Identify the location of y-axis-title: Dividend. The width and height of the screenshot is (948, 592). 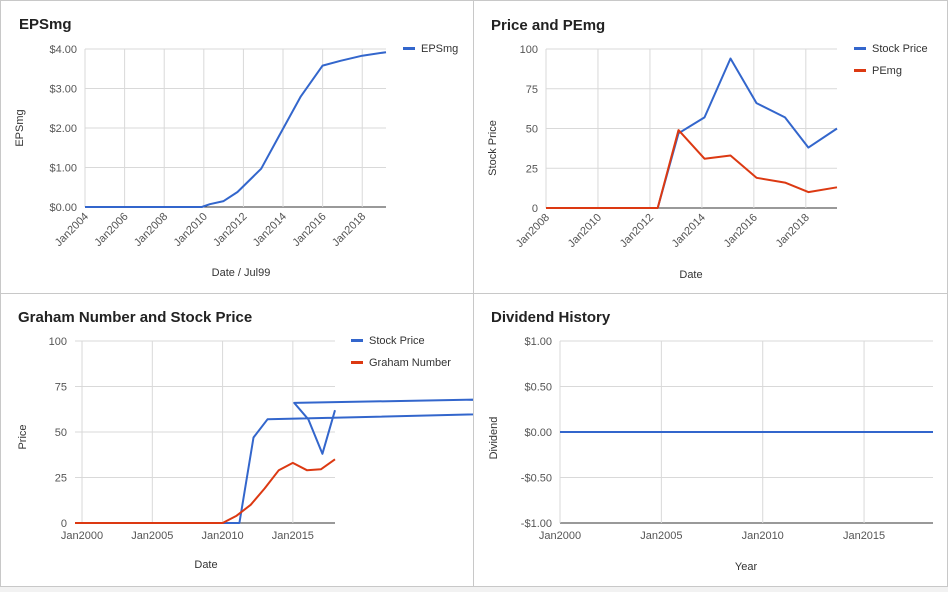
(494, 438).